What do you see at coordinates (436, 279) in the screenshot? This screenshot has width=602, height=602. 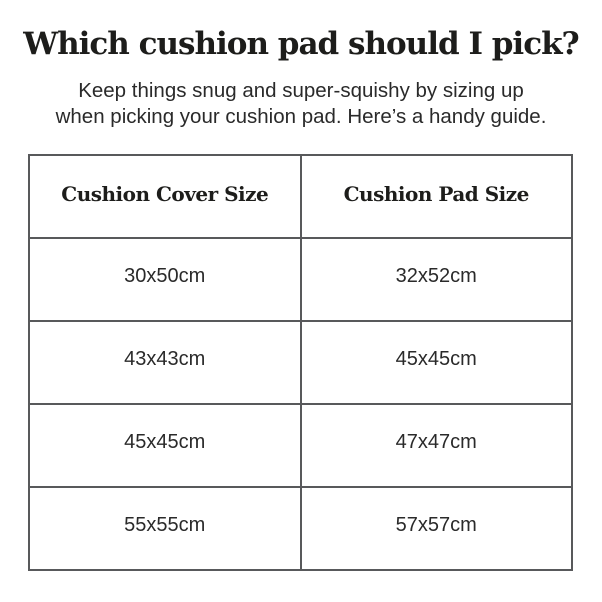 I see `pad-size-value: 32x52cm` at bounding box center [436, 279].